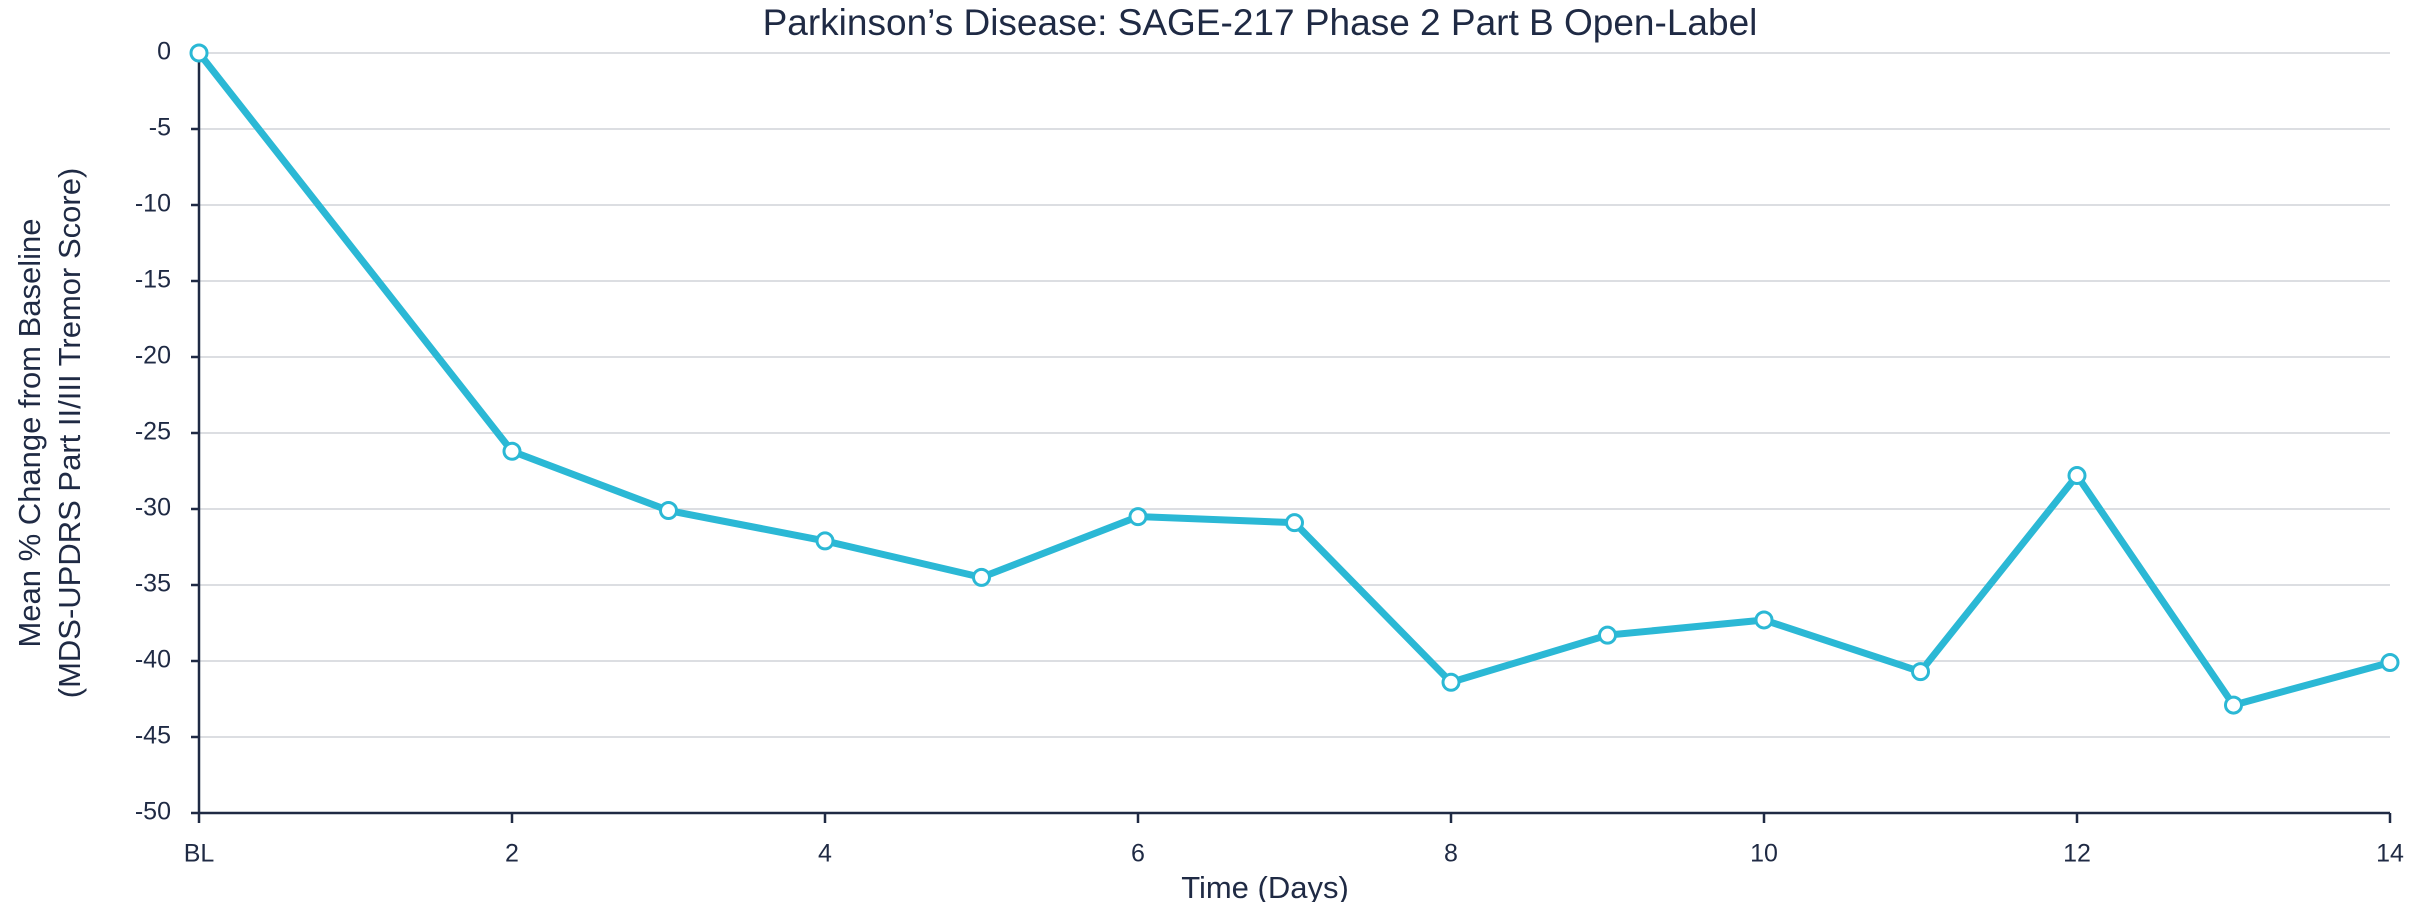  I want to click on y-tick-label: -30, so click(153, 508).